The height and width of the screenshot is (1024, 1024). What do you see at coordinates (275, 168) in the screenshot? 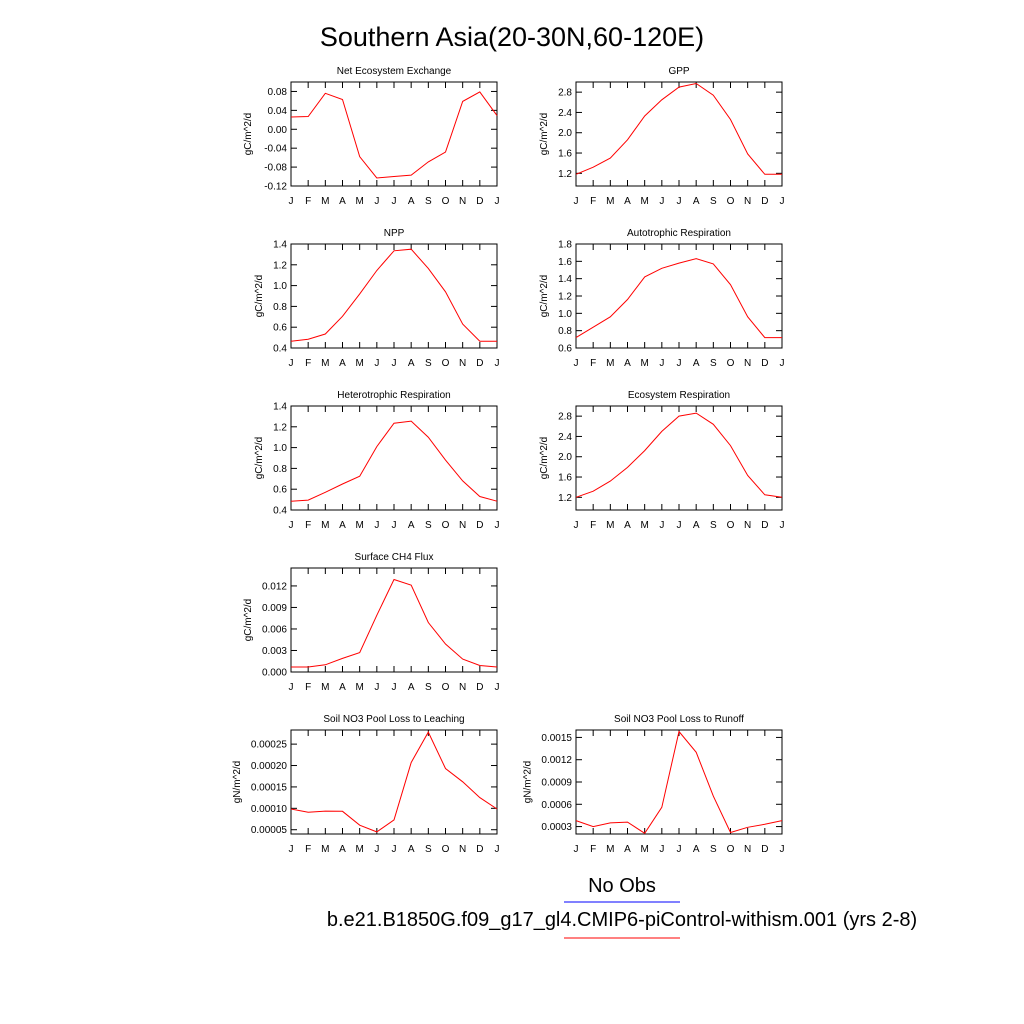
I see `y-tick-label: -0.08` at bounding box center [275, 168].